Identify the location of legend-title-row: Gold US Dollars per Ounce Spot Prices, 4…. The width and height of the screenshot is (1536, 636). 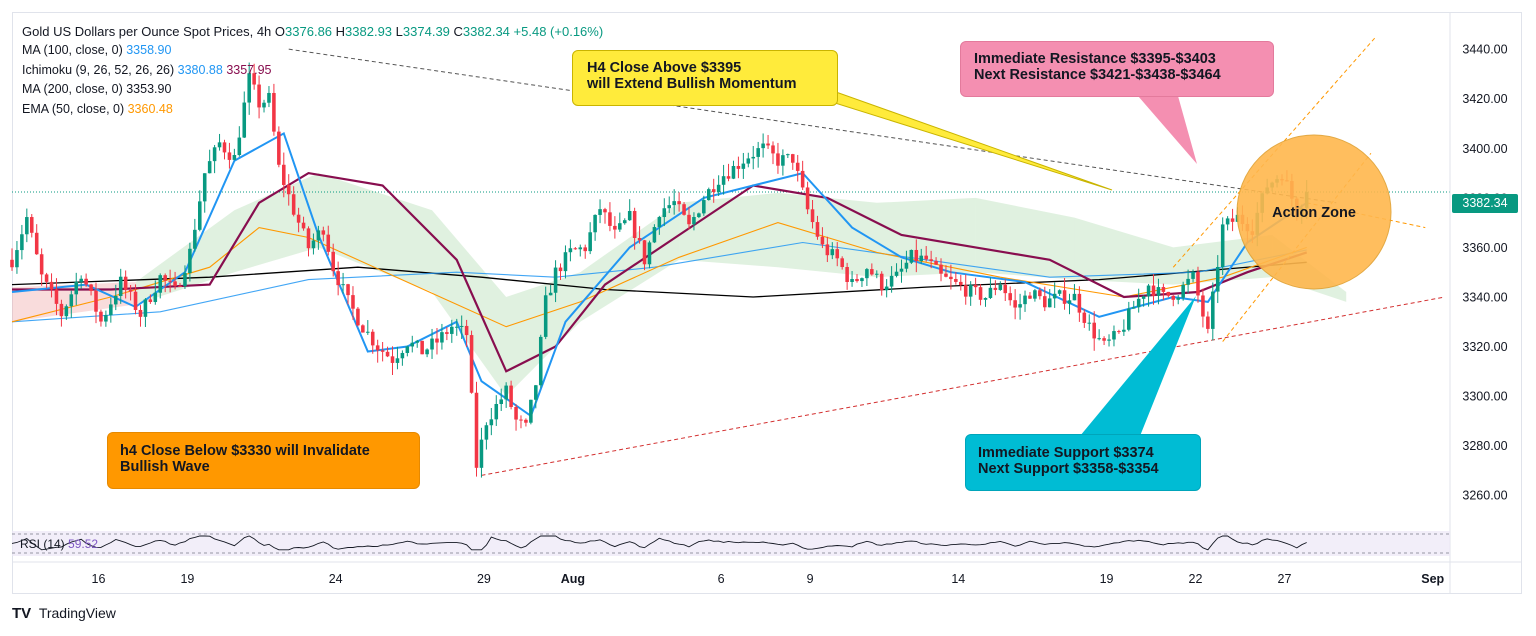
(312, 31).